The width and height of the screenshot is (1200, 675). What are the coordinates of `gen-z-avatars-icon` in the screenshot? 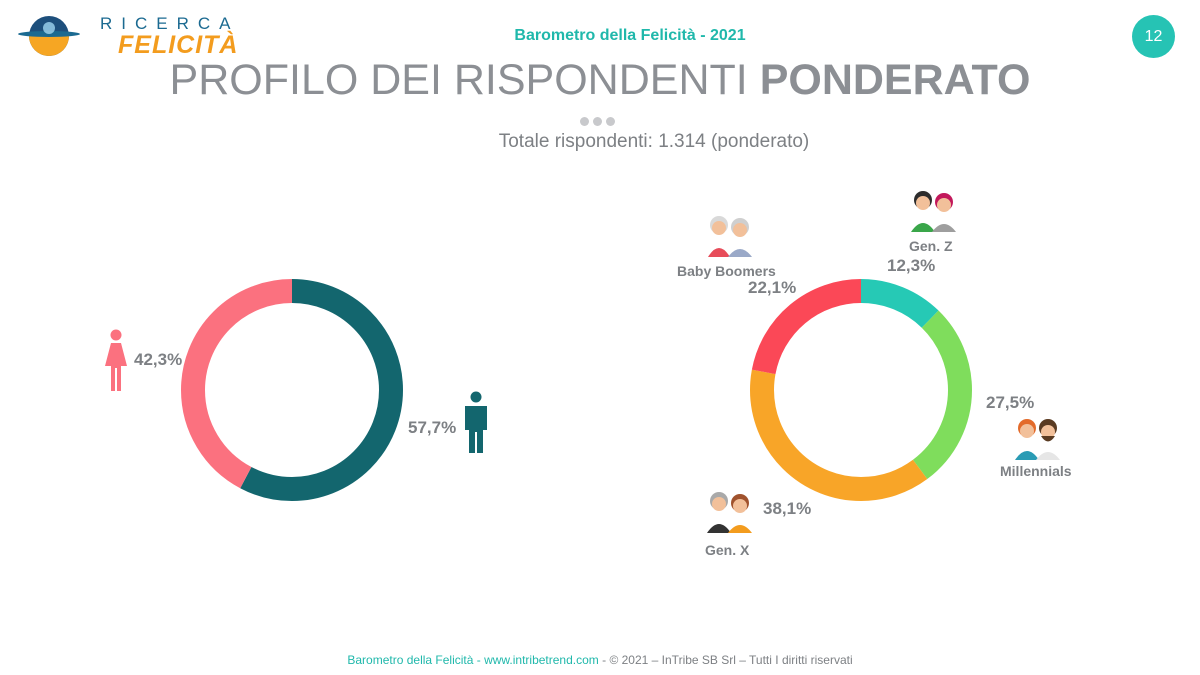 It's located at (933, 211).